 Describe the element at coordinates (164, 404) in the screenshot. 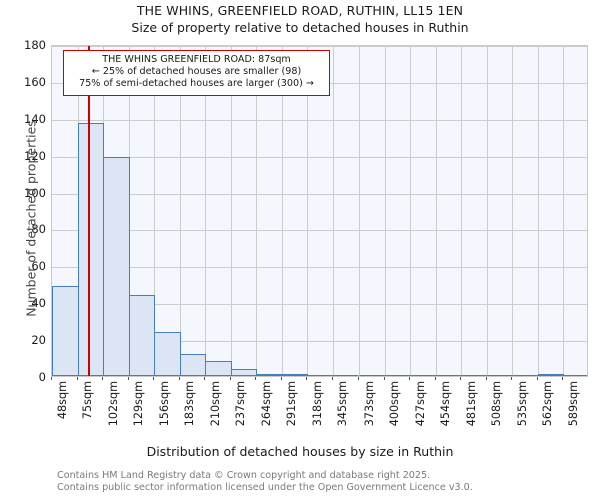

I see `x-tick-label: 156sqm` at that location.